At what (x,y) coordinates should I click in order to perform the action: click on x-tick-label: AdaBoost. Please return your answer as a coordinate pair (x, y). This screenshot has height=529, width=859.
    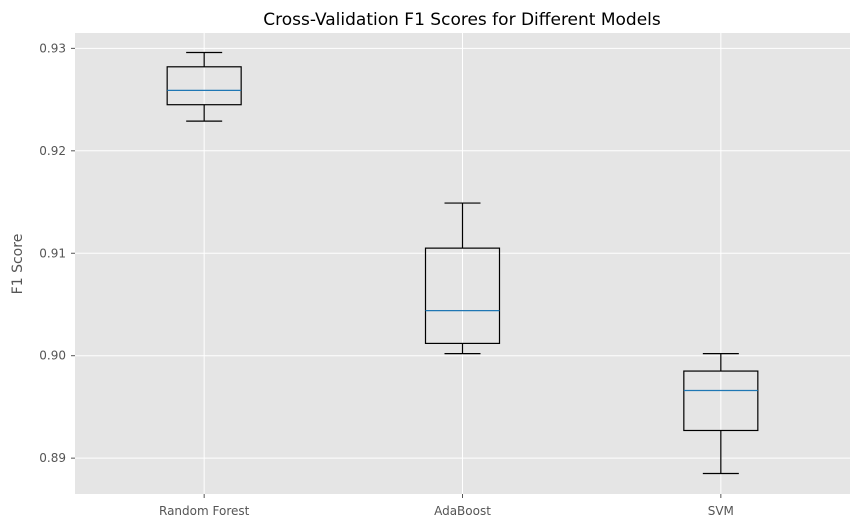
    Looking at the image, I should click on (462, 511).